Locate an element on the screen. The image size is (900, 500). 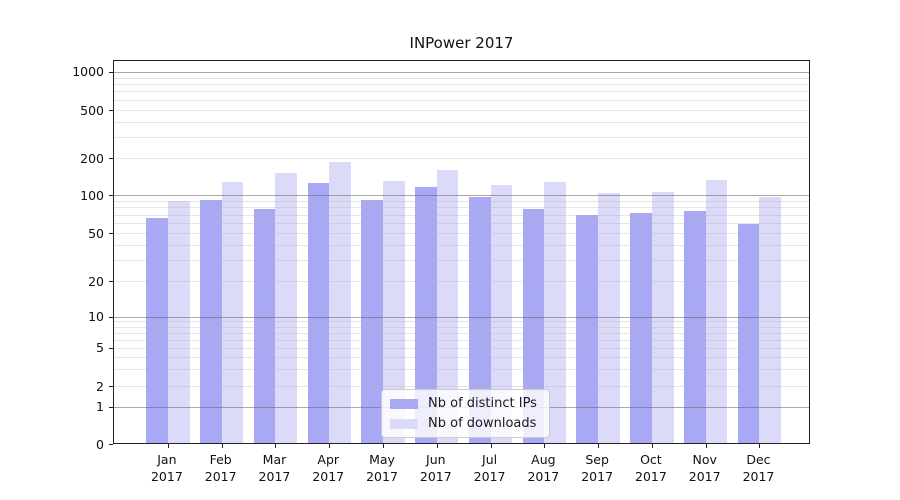
y-tick-label-1000: 1000 is located at coordinates (88, 72).